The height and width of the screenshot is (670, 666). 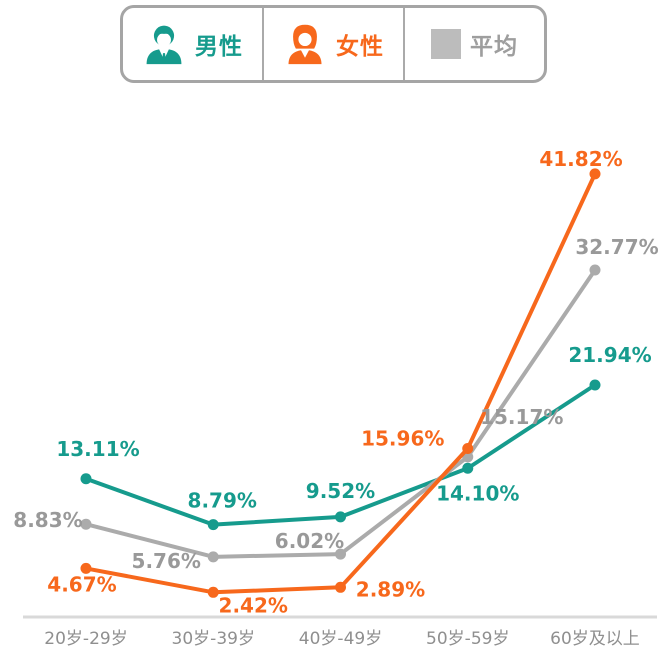 What do you see at coordinates (192, 44) in the screenshot?
I see `legend-item-male: 男性` at bounding box center [192, 44].